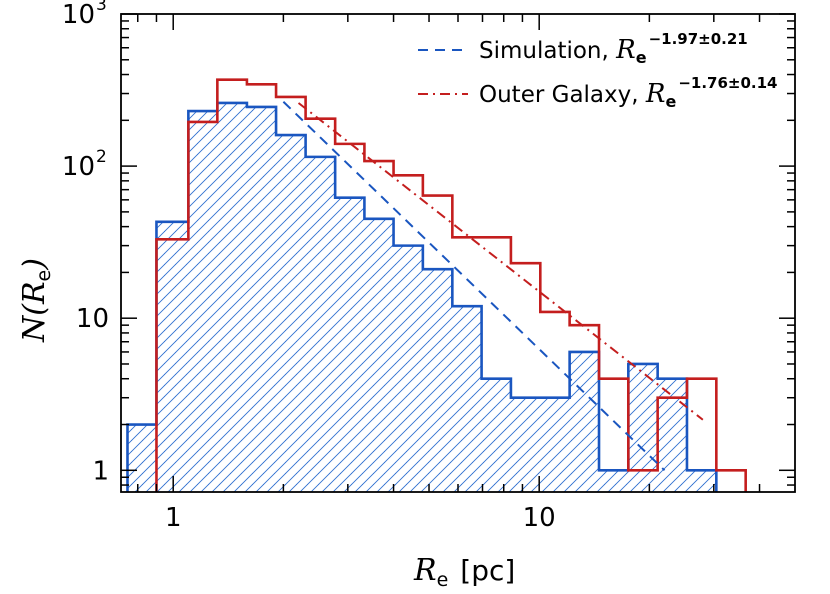 Image resolution: width=830 pixels, height=594 pixels. I want to click on y-tick-label: 1, so click(100, 471).